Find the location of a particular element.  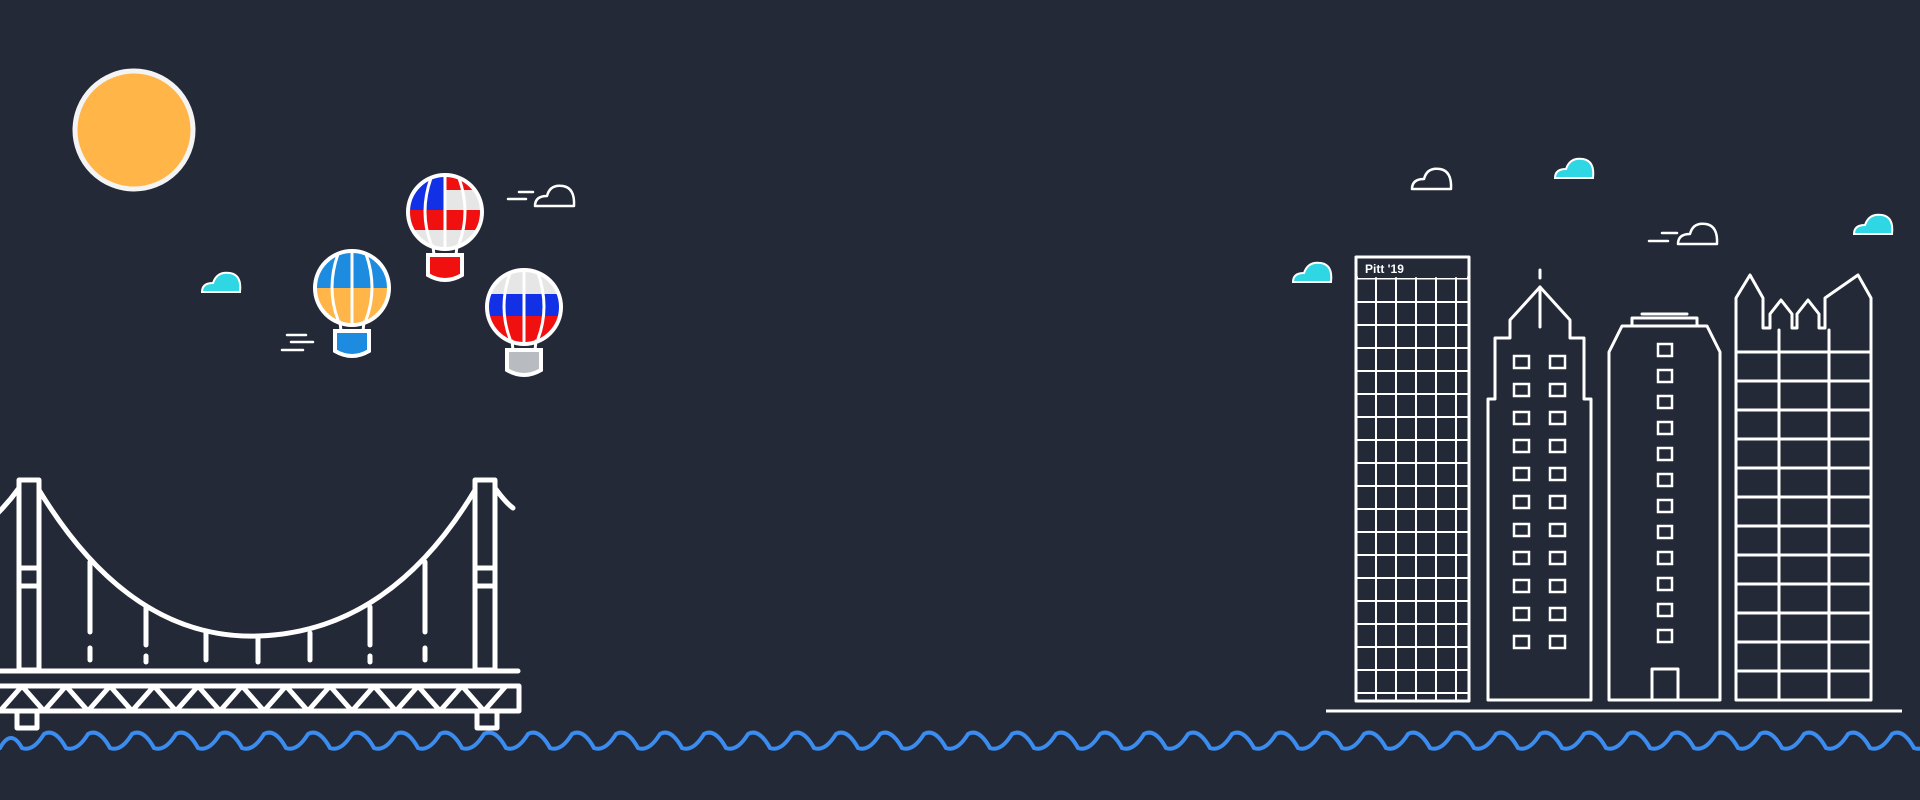

hot-air-balloon-icon is located at coordinates (445, 227).